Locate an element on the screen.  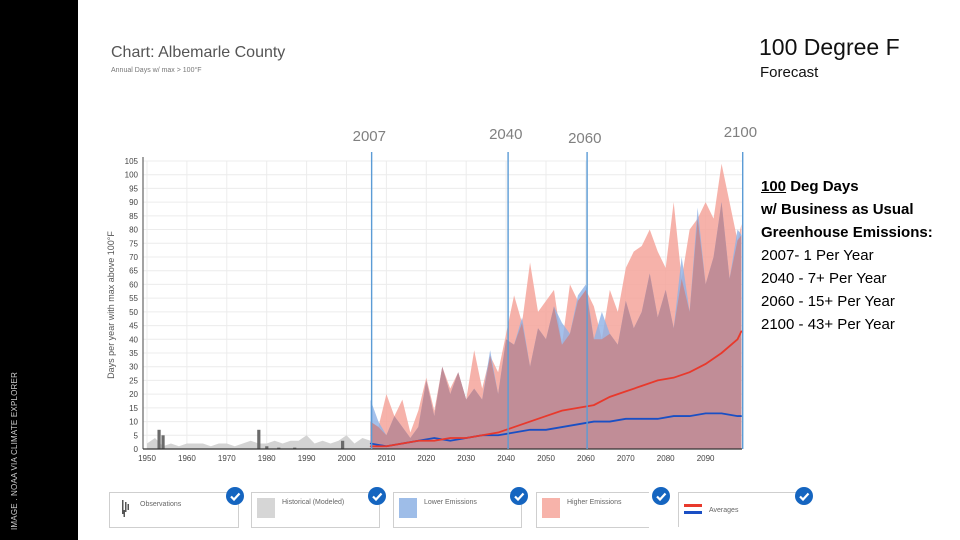
y-tick-label: 65 is located at coordinates (133, 271).